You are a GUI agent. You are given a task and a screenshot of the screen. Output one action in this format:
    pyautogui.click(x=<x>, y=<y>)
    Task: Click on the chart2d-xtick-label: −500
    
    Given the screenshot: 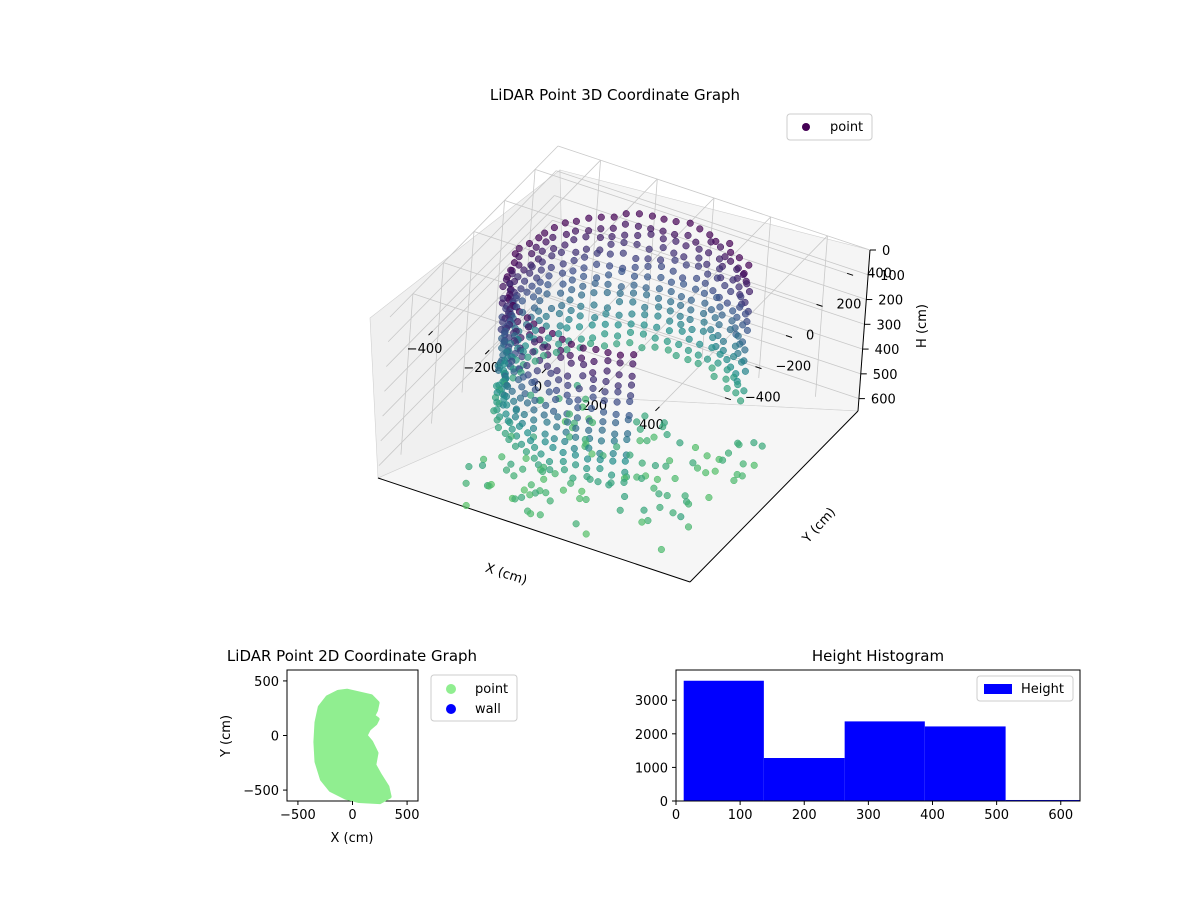 What is the action you would take?
    pyautogui.click(x=298, y=815)
    